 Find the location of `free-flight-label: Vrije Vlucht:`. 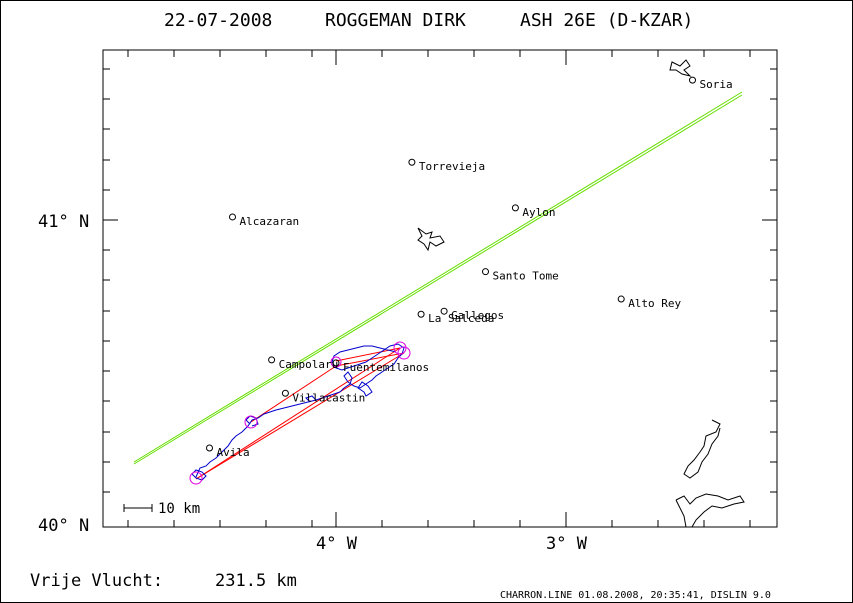

free-flight-label: Vrije Vlucht: is located at coordinates (96, 581).